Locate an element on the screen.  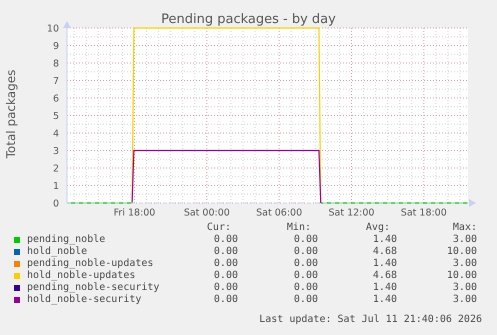
legend-label: pending_noble-security is located at coordinates (93, 288).